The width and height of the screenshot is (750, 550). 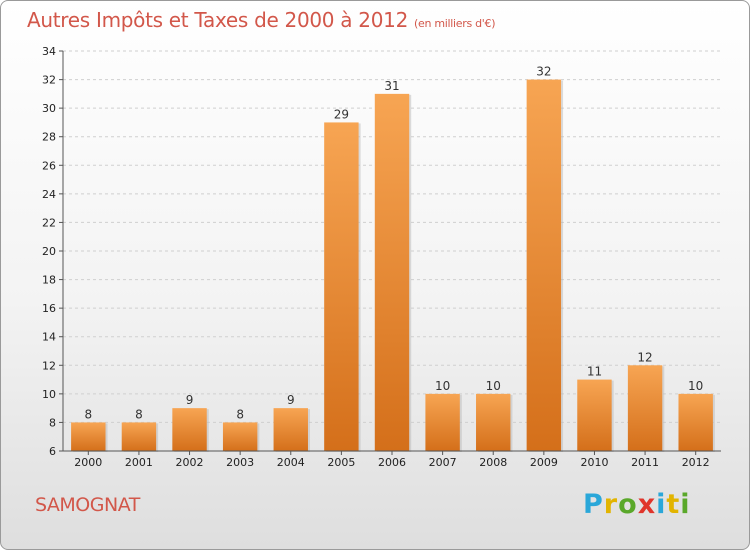 What do you see at coordinates (455, 23) in the screenshot?
I see `chart-unit: (en milliers d'€)` at bounding box center [455, 23].